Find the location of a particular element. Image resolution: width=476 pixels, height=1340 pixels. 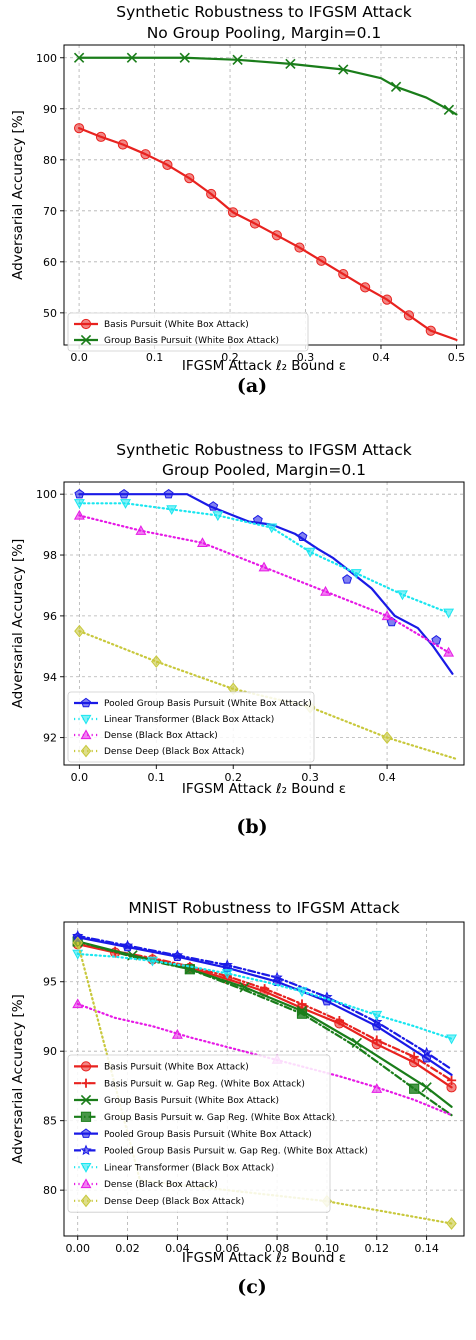

legend-label: Dense (Black Box Attack) is located at coordinates (161, 736).